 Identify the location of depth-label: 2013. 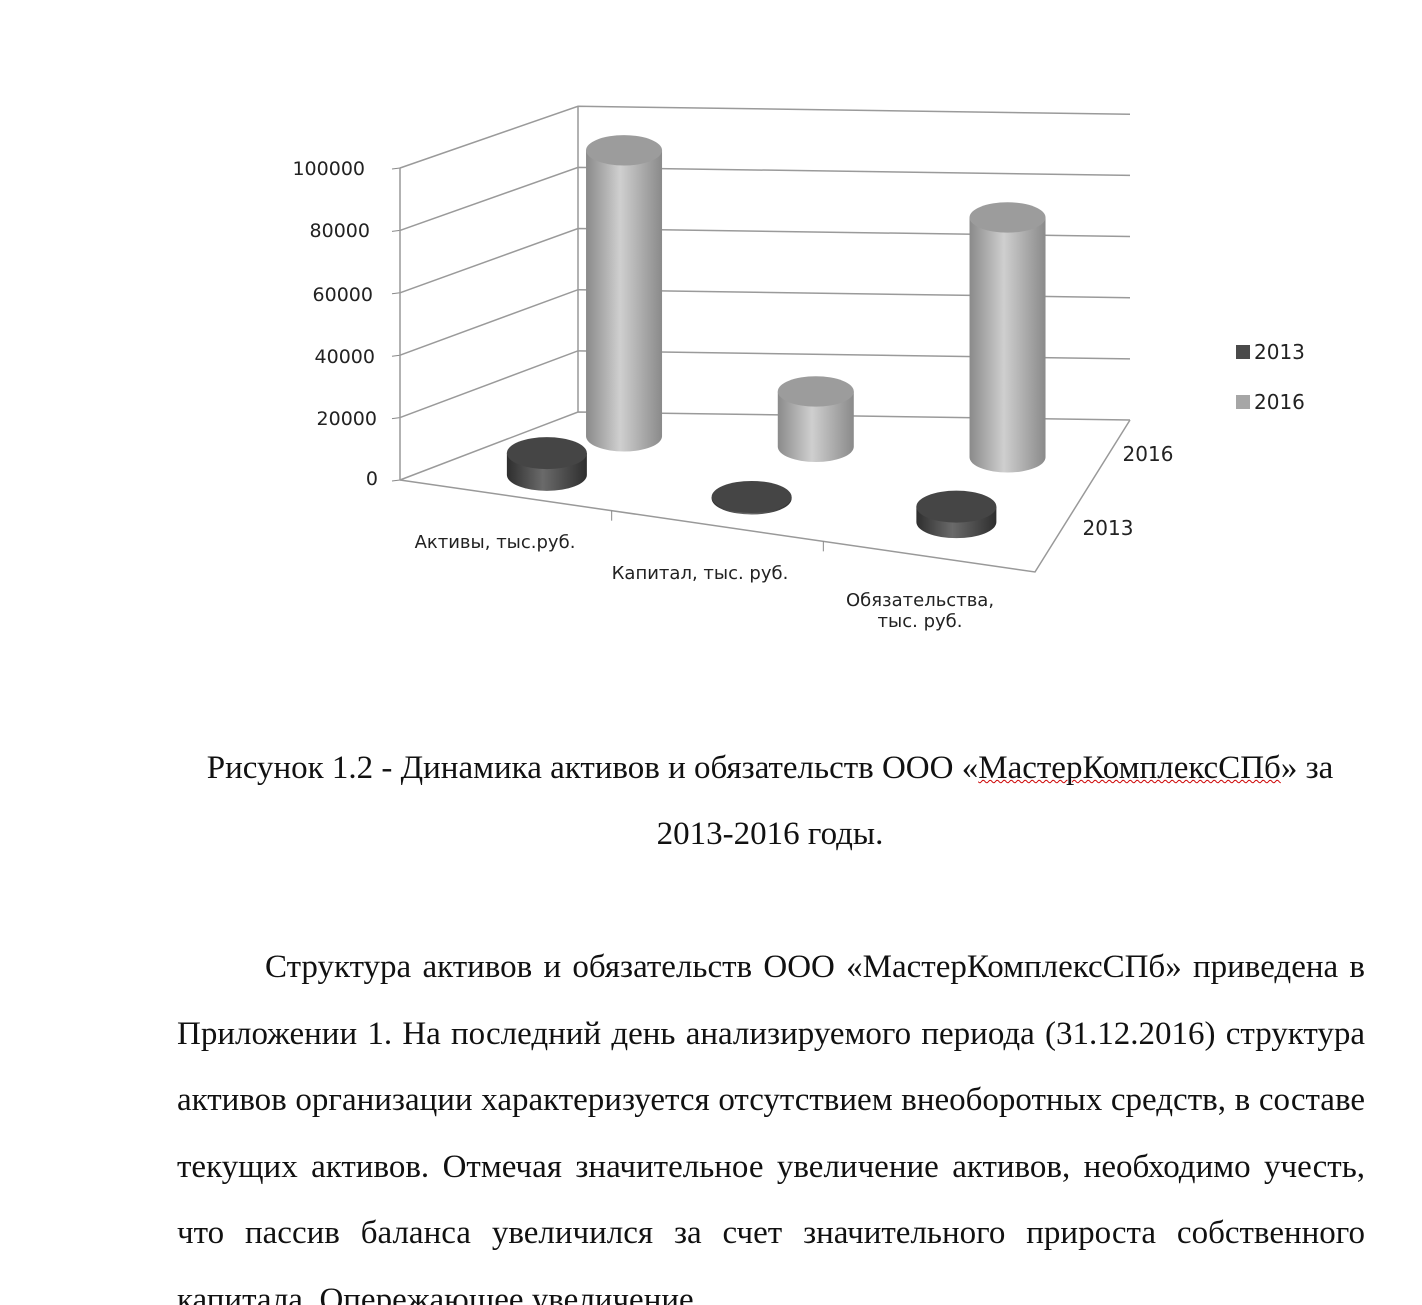
(1108, 528).